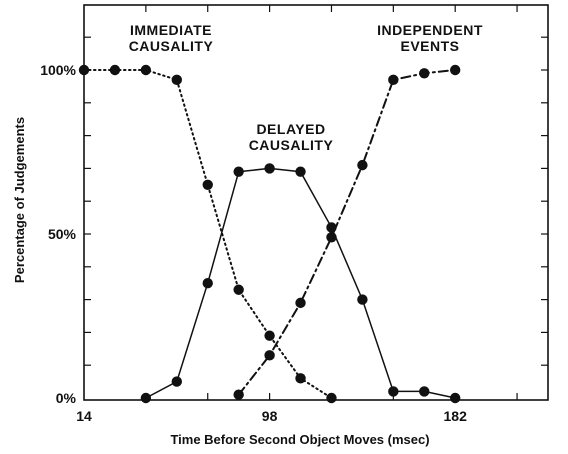  What do you see at coordinates (429, 46) in the screenshot?
I see `series-annotation-line: EVENTS` at bounding box center [429, 46].